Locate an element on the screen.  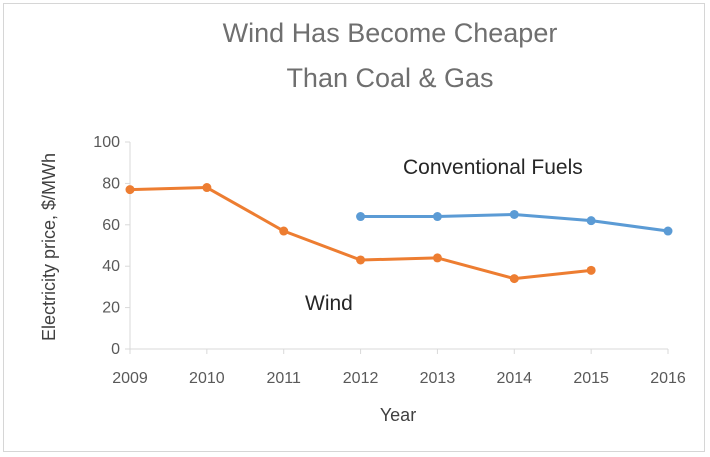
y-tick-label: 100 is located at coordinates (106, 142).